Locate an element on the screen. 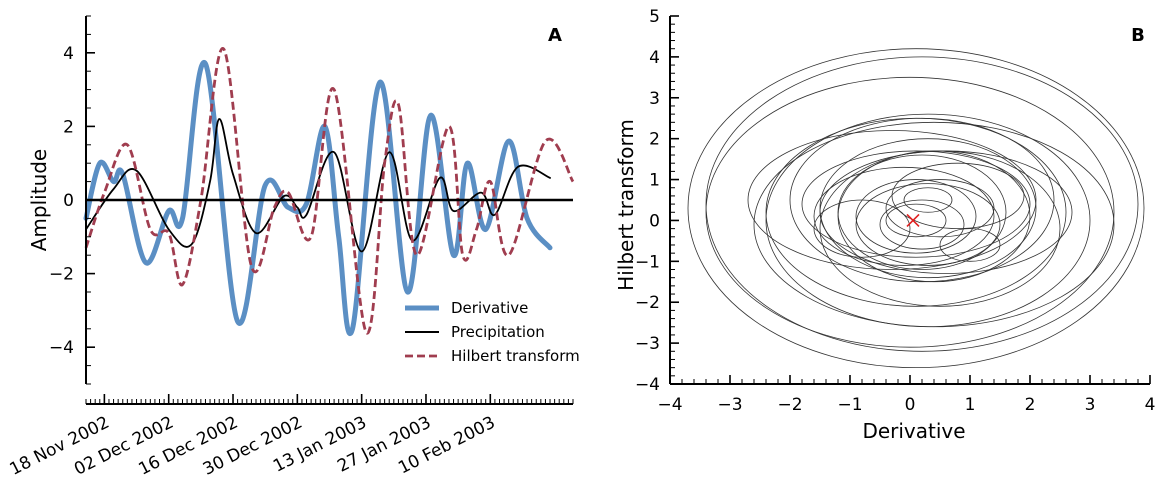 The height and width of the screenshot is (490, 1155). y-tick-label: −3 is located at coordinates (647, 344).